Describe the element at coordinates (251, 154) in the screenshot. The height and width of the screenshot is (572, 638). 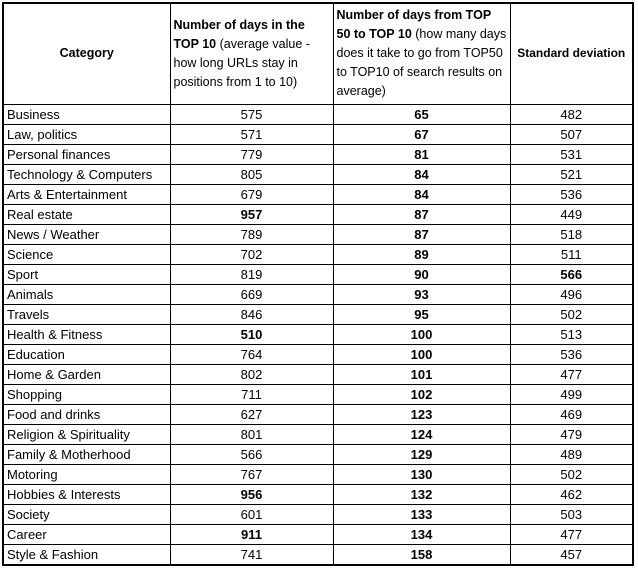
I see `days-in-top10-cell: 779` at that location.